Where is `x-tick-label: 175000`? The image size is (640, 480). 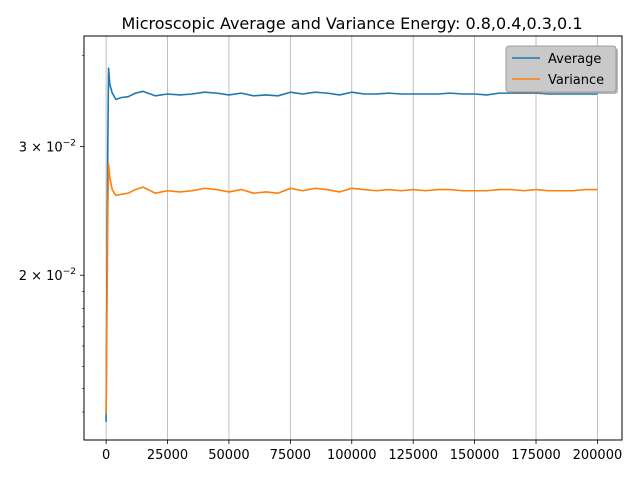
x-tick-label: 175000 is located at coordinates (536, 455).